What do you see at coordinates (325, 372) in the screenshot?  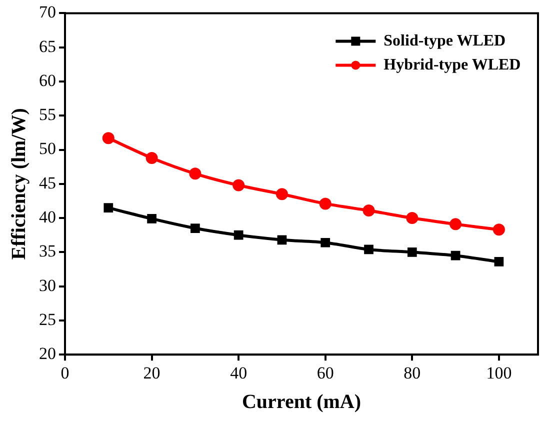 I see `x-tick-label: 60` at bounding box center [325, 372].